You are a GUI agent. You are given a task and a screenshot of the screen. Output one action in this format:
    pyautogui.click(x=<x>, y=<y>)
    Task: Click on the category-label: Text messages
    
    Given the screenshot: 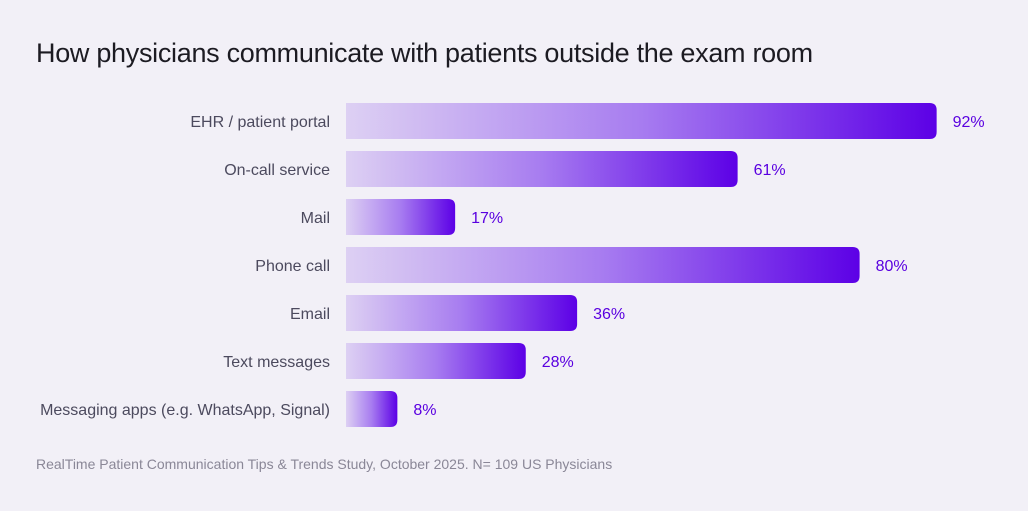 What is the action you would take?
    pyautogui.click(x=276, y=362)
    